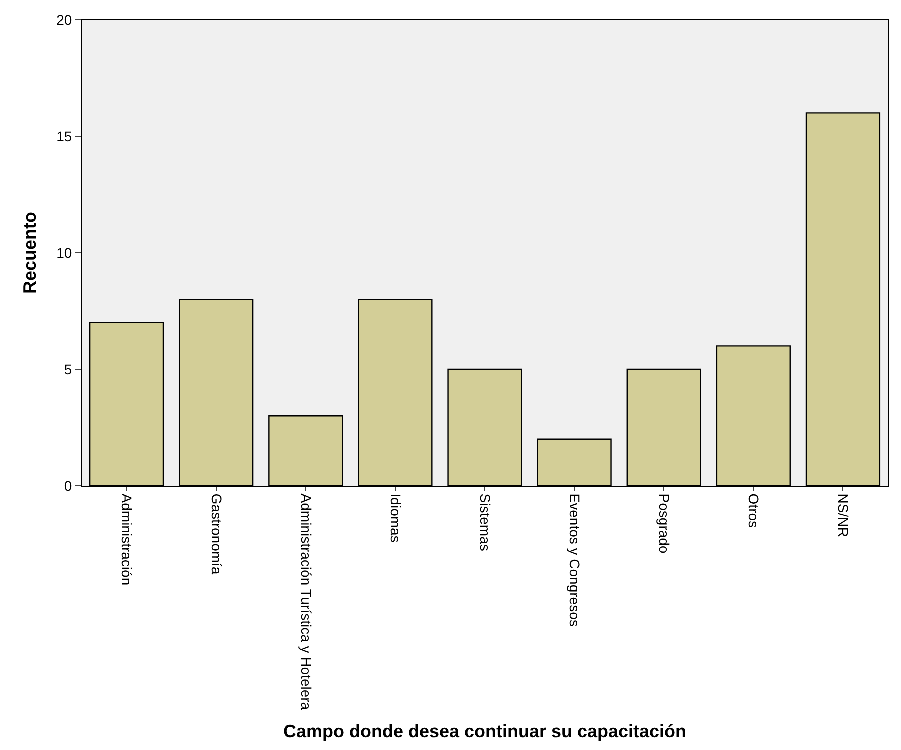 The width and height of the screenshot is (901, 750). What do you see at coordinates (396, 518) in the screenshot?
I see `x-tick-label: Idiomas` at bounding box center [396, 518].